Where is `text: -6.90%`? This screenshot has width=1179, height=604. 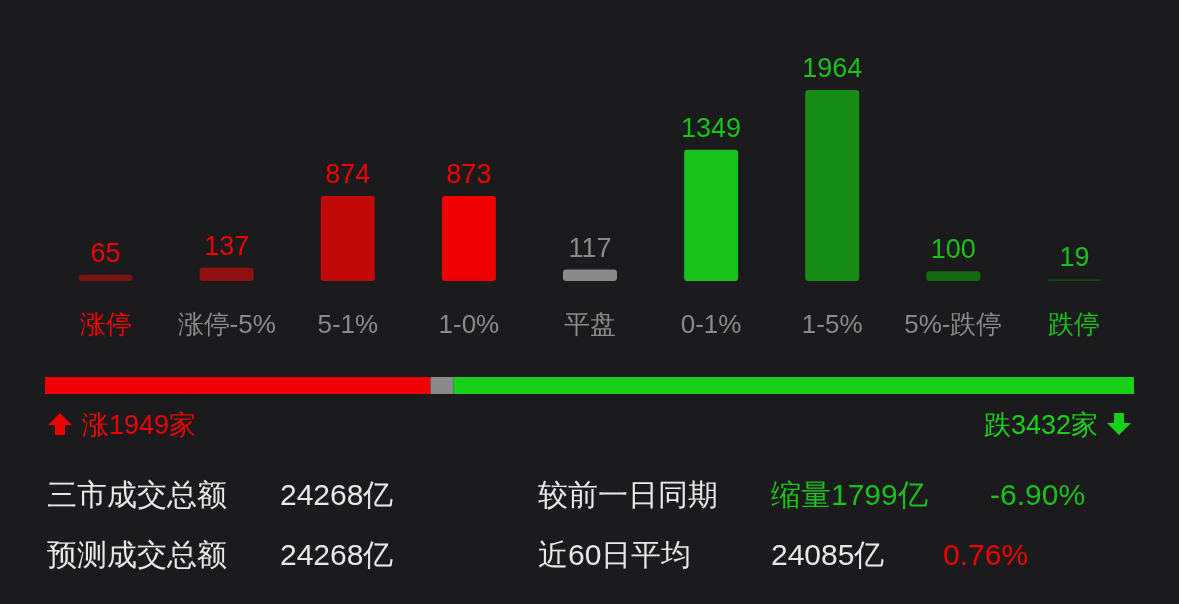
text: -6.90% is located at coordinates (1038, 494).